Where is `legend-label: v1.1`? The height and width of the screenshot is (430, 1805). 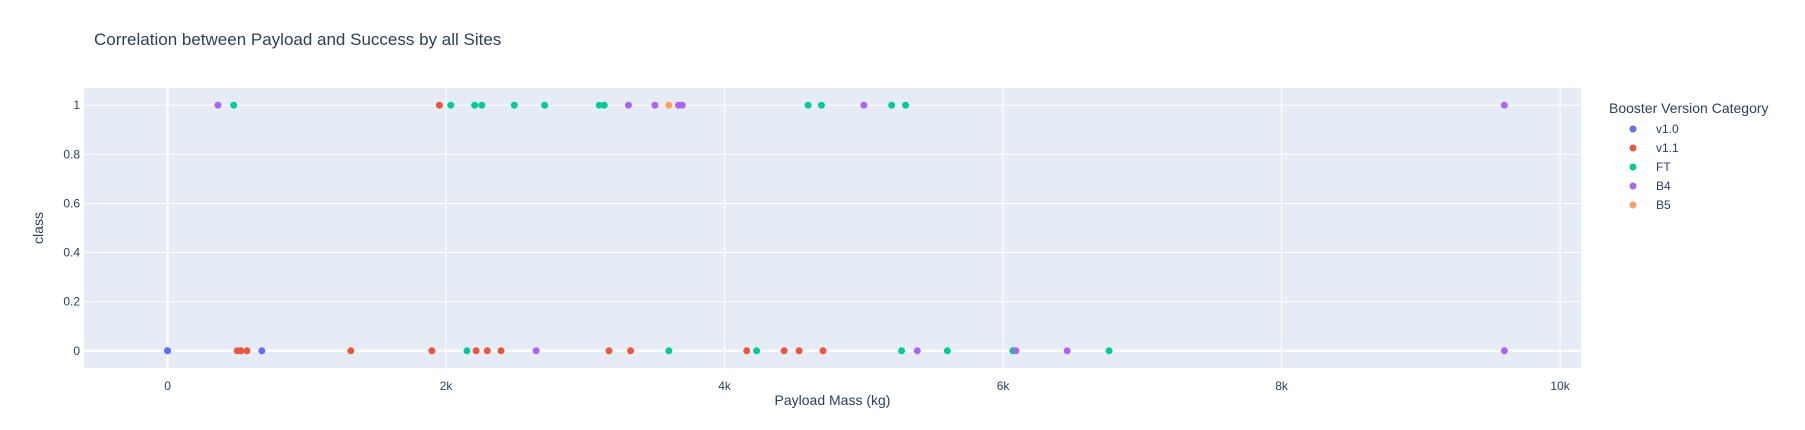
legend-label: v1.1 is located at coordinates (1667, 148).